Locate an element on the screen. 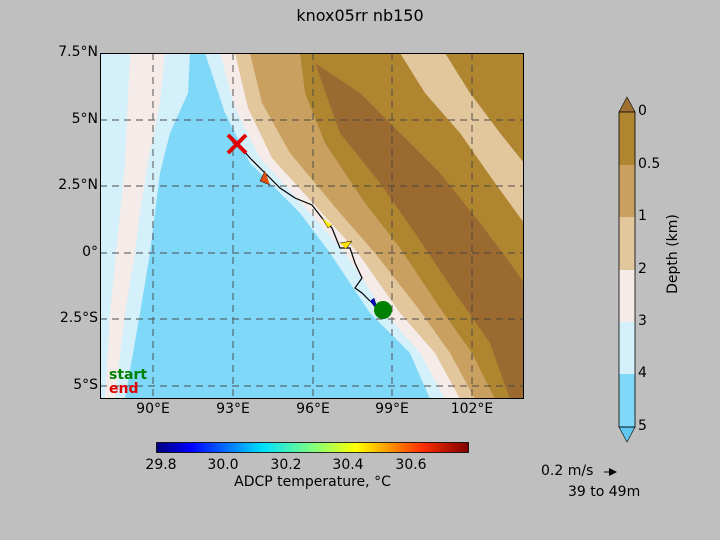  depth-colorbar is located at coordinates (627, 269).